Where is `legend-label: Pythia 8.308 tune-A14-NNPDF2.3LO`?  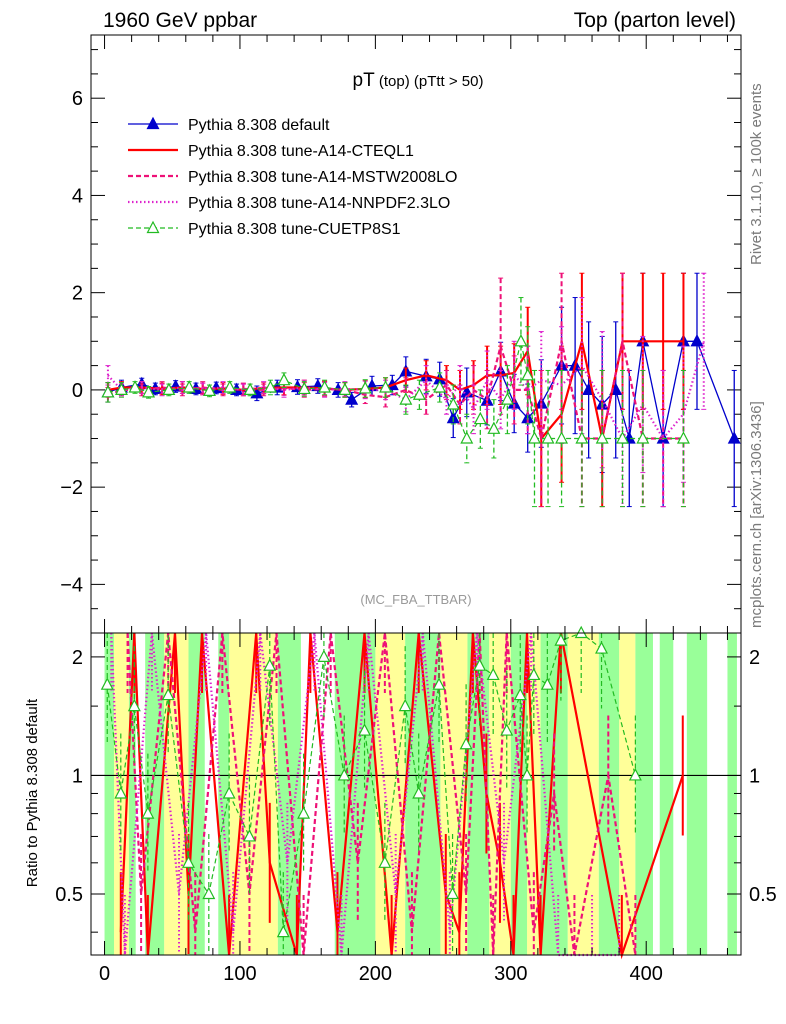
legend-label: Pythia 8.308 tune-A14-NNPDF2.3LO is located at coordinates (319, 203).